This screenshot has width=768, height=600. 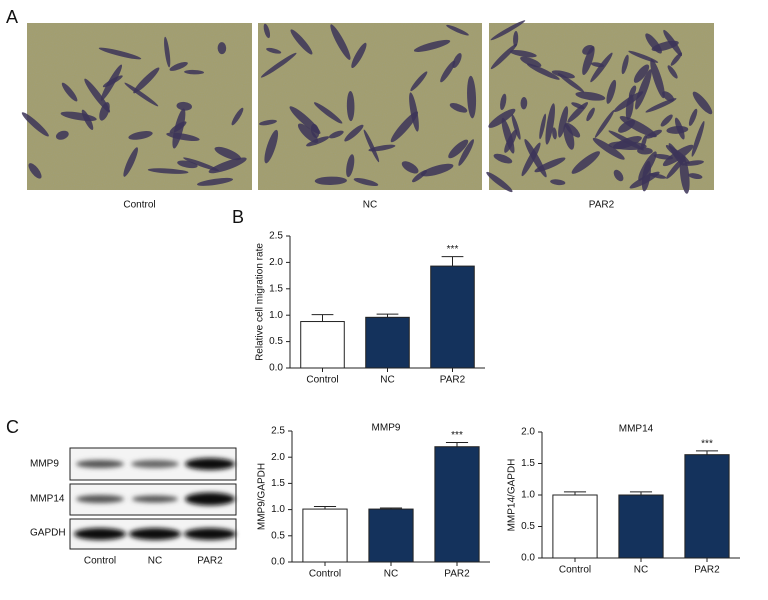 What do you see at coordinates (155, 561) in the screenshot?
I see `blot-lane-label: NC` at bounding box center [155, 561].